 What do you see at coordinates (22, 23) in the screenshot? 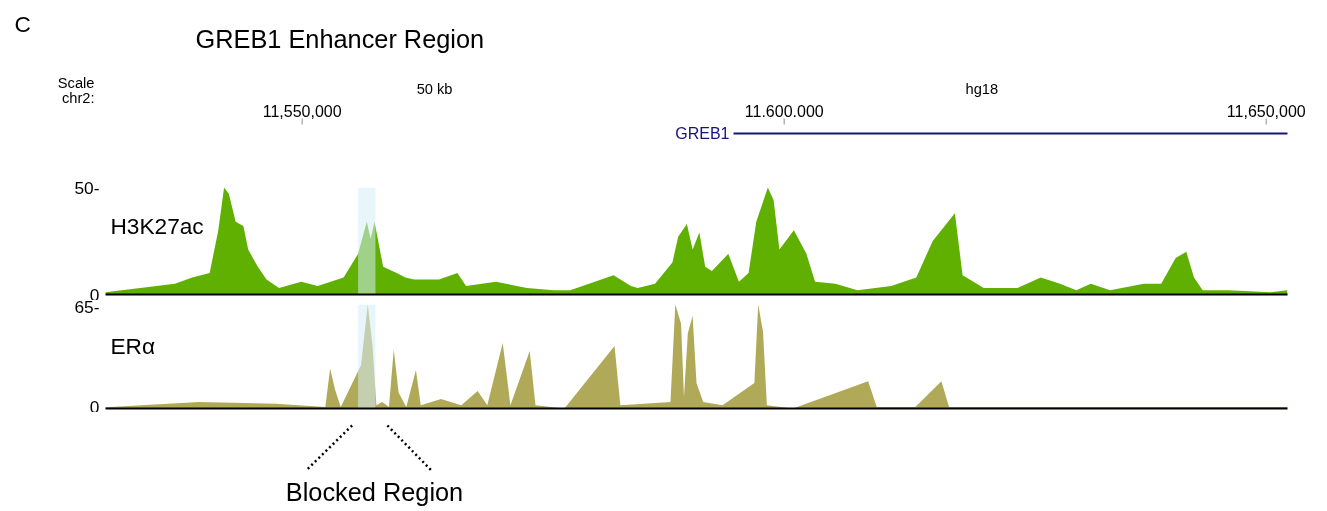
I see `text: C` at bounding box center [22, 23].